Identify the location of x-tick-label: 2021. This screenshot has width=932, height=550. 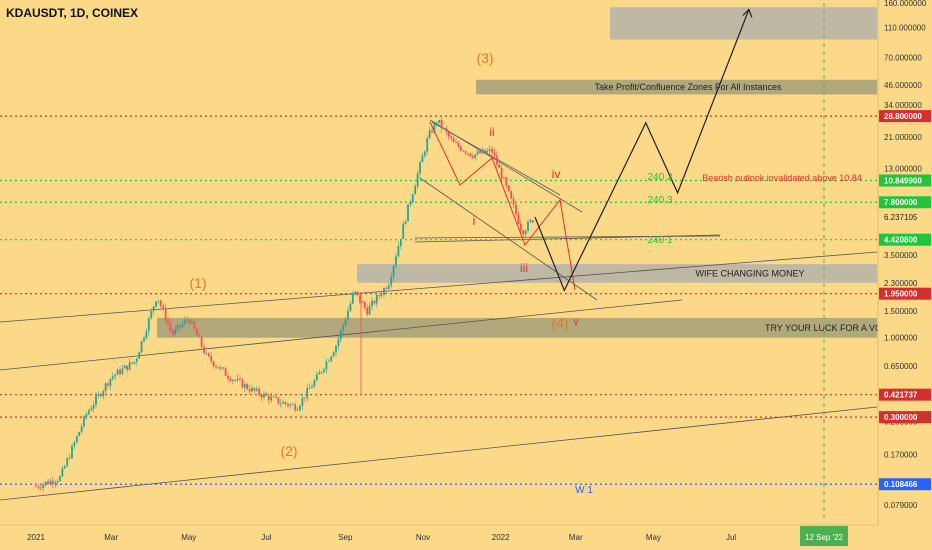
(36, 537).